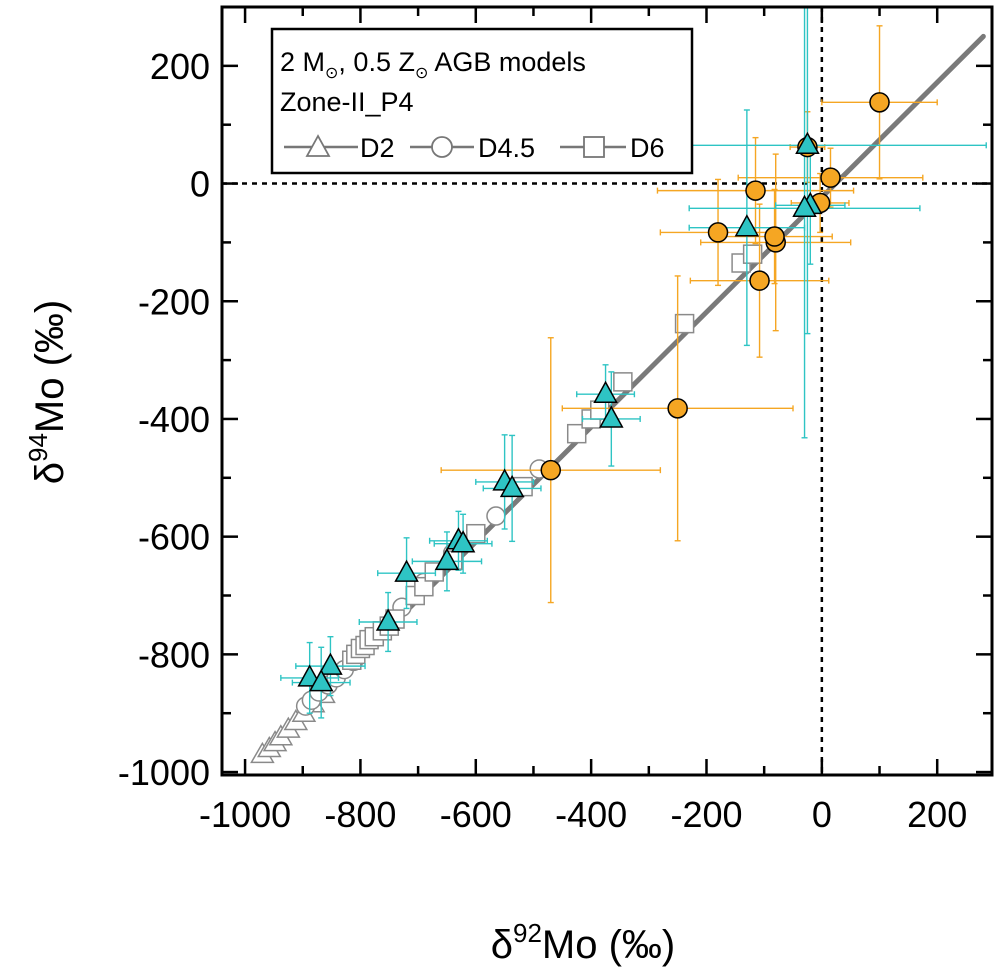  Describe the element at coordinates (706, 814) in the screenshot. I see `x-tick-label: -200` at that location.